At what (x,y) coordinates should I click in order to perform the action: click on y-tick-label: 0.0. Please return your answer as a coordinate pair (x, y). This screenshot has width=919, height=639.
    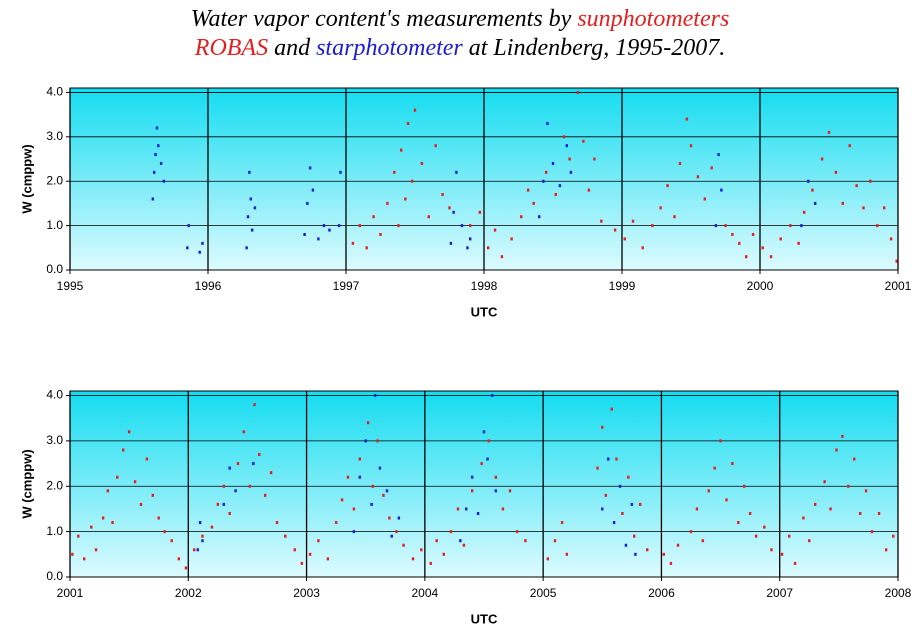
    Looking at the image, I should click on (54, 269).